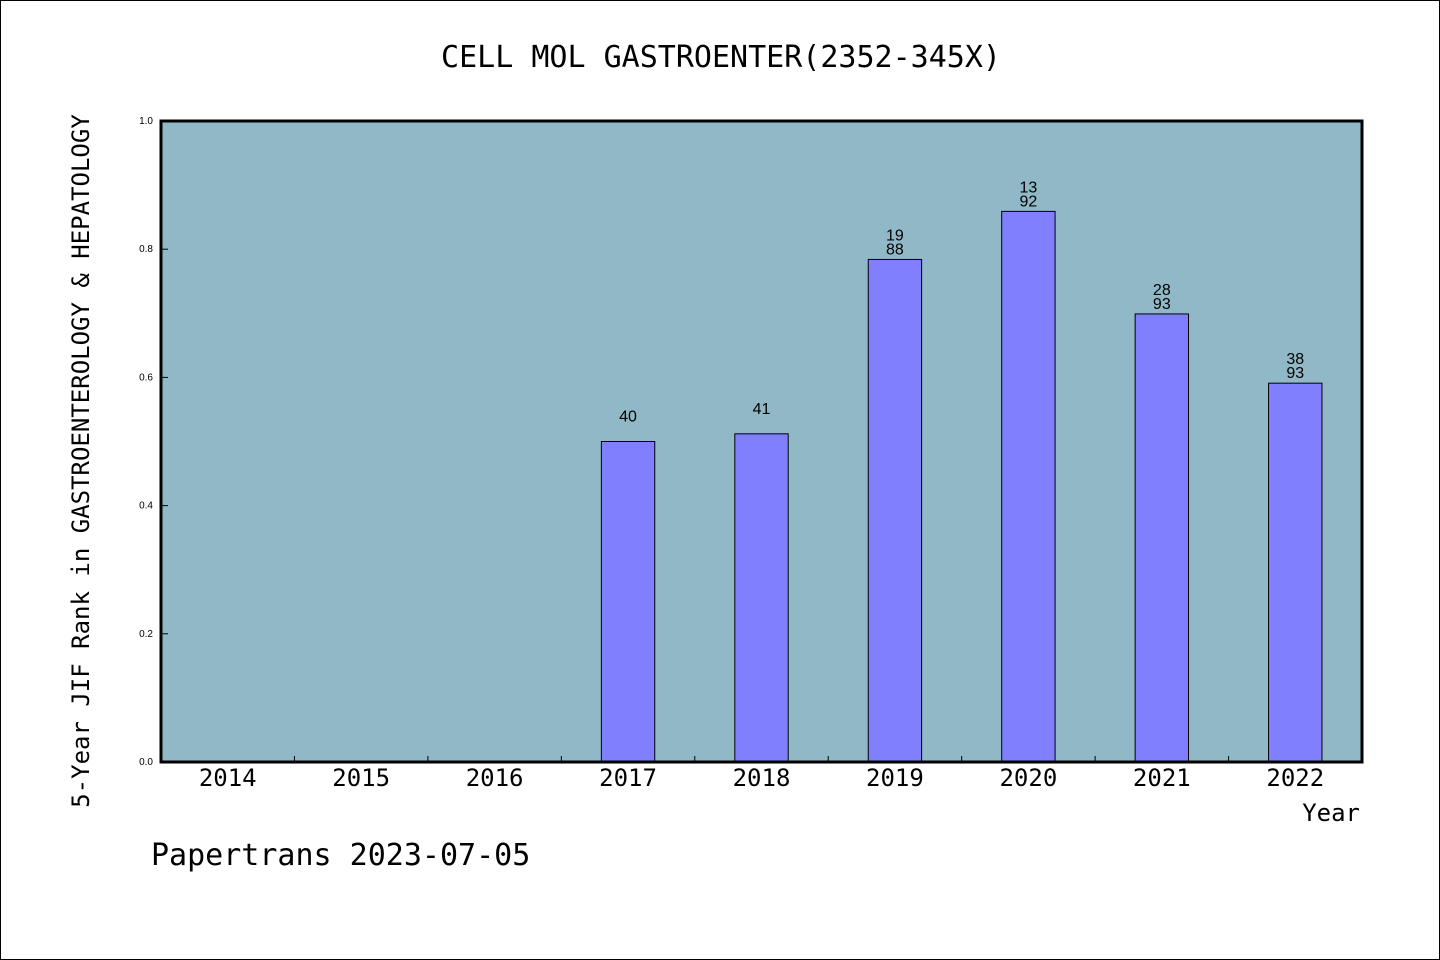  I want to click on bar-data-label-numerator: 38, so click(1295, 359).